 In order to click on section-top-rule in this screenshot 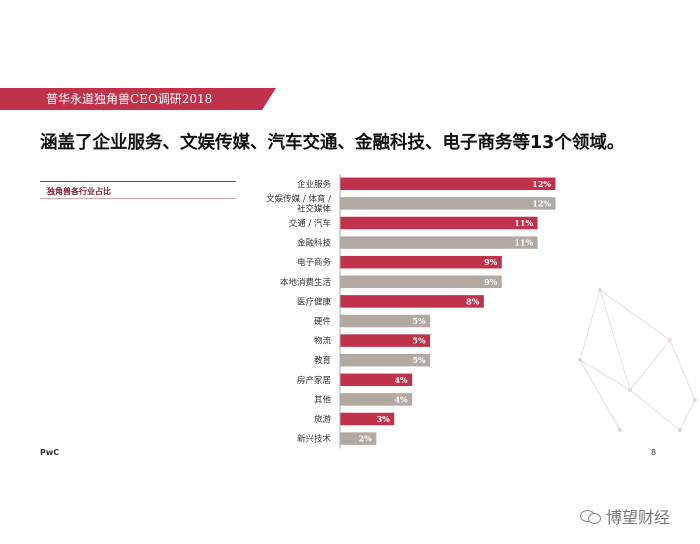, I will do `click(138, 181)`.